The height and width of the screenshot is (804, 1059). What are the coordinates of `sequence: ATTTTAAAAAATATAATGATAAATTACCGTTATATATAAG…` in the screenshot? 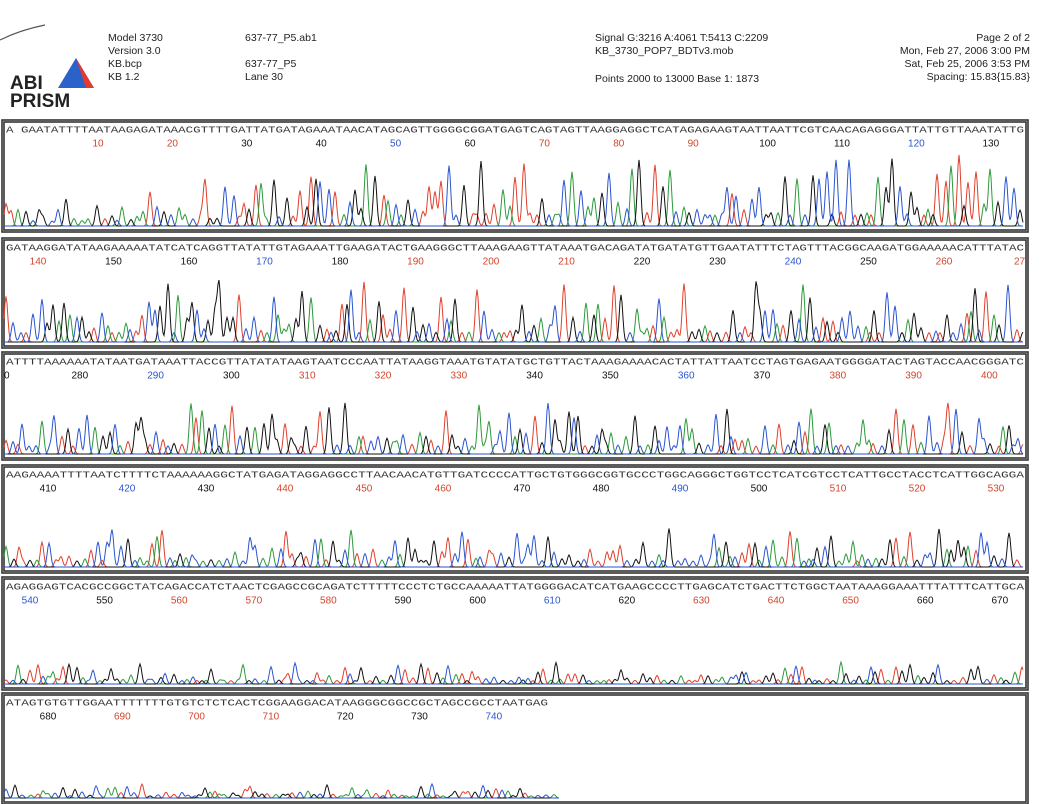 It's located at (515, 362).